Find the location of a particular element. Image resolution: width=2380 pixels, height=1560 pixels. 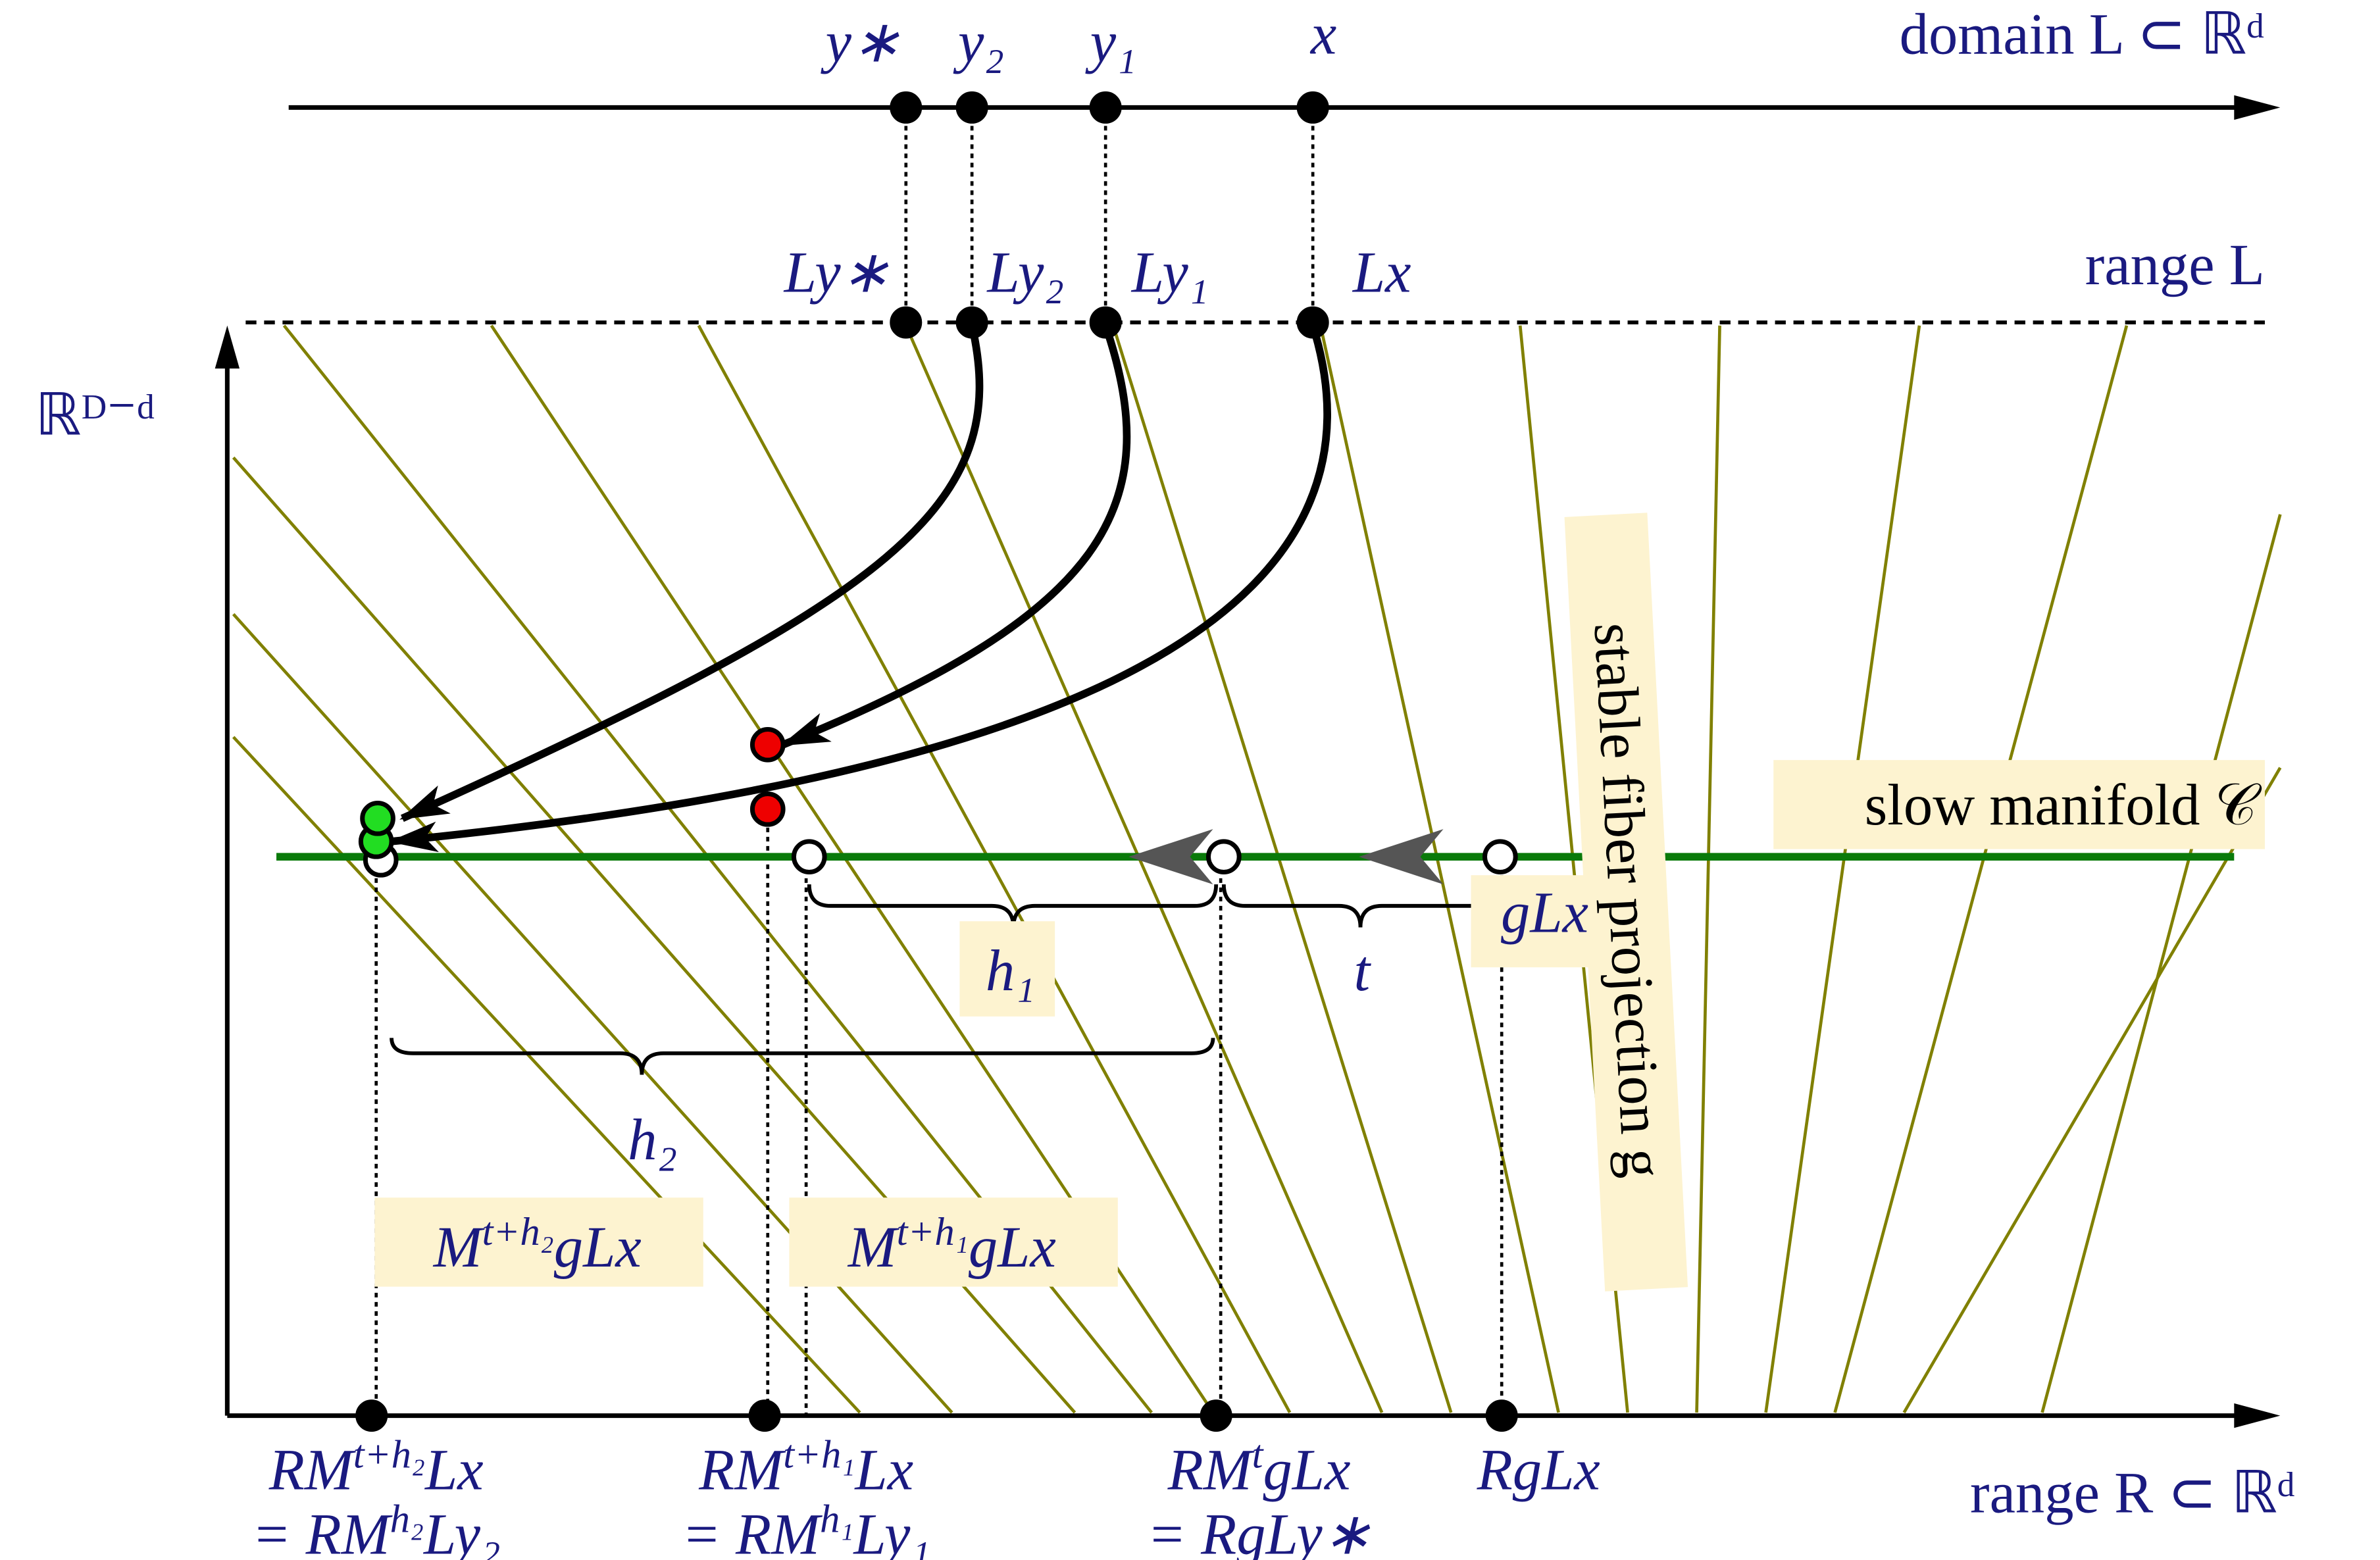

math-label: RMtgLx is located at coordinates (1259, 1467).